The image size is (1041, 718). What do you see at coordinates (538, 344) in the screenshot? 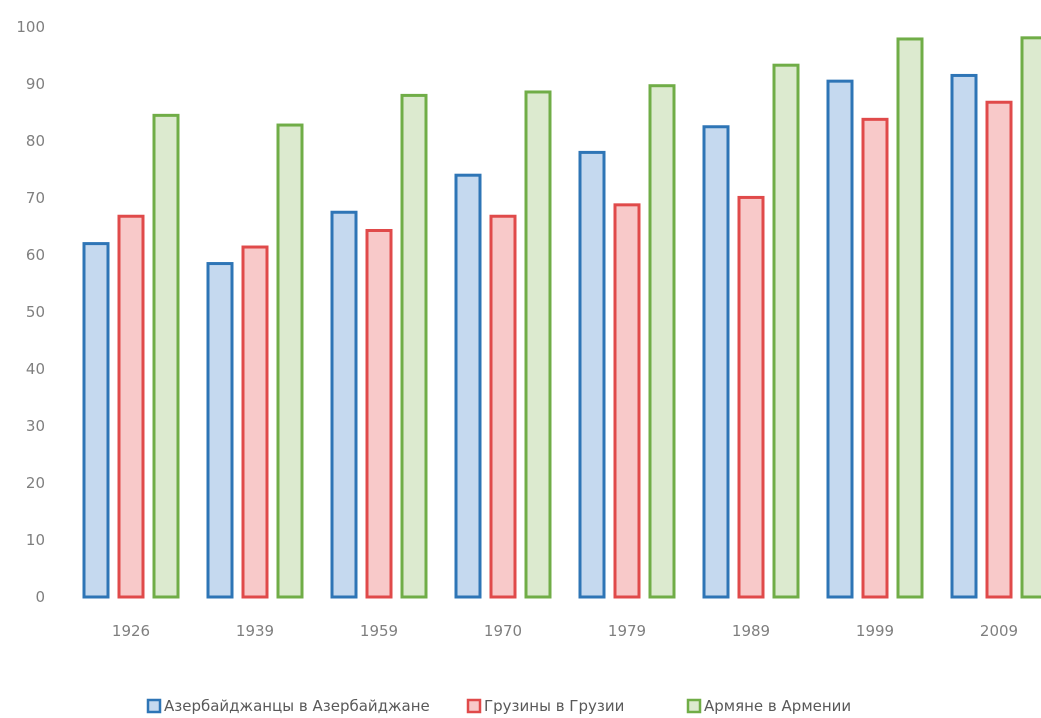
I see `bar-3-1970` at bounding box center [538, 344].